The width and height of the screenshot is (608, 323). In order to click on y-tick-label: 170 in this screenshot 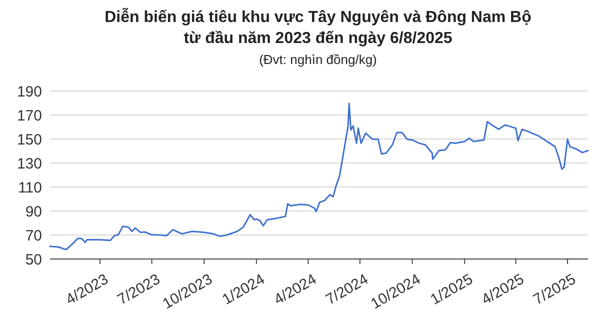, I will do `click(29, 115)`.